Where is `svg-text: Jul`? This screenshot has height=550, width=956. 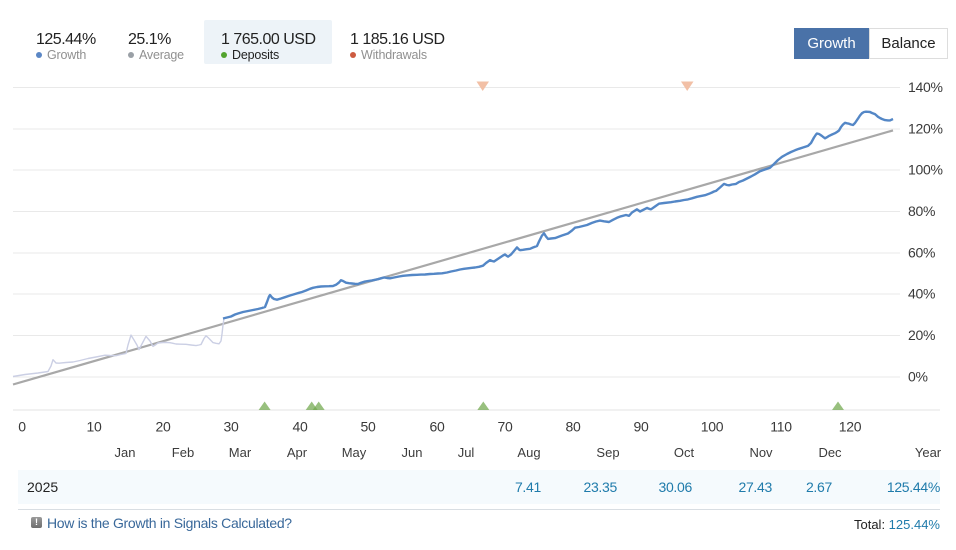 svg-text: Jul is located at coordinates (466, 452).